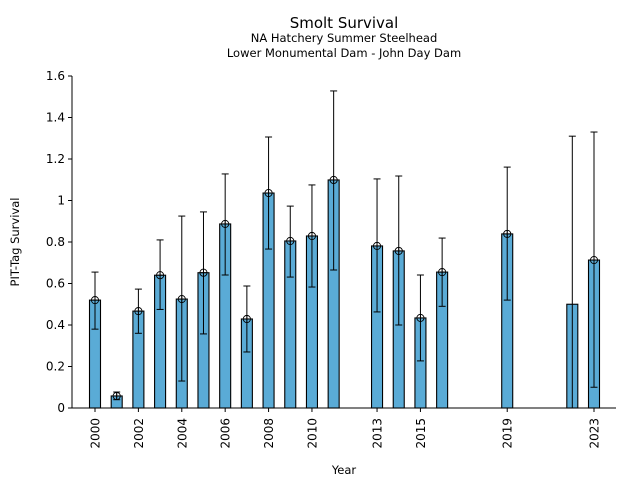 This screenshot has height=480, width=640. What do you see at coordinates (225, 291) in the screenshot?
I see `bar-group-2006` at bounding box center [225, 291].